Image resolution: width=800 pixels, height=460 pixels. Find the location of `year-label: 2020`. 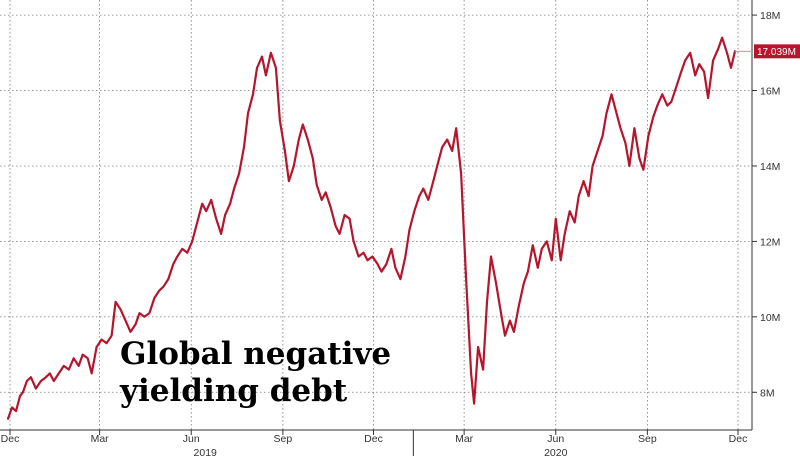

year-label: 2020 is located at coordinates (556, 453).